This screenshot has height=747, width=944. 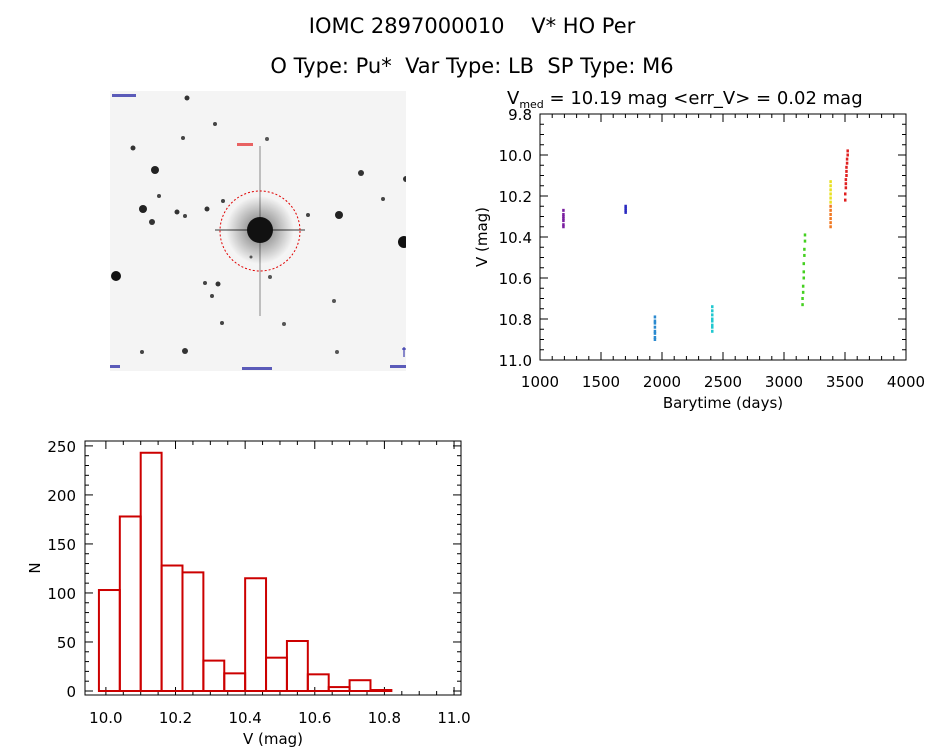 I want to click on lc-x-tick-label: 3000, so click(x=784, y=382).